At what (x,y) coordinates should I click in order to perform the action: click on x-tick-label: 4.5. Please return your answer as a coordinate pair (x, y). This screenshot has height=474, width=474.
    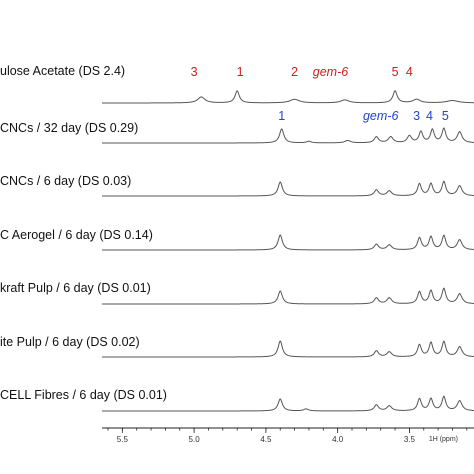
    Looking at the image, I should click on (266, 439).